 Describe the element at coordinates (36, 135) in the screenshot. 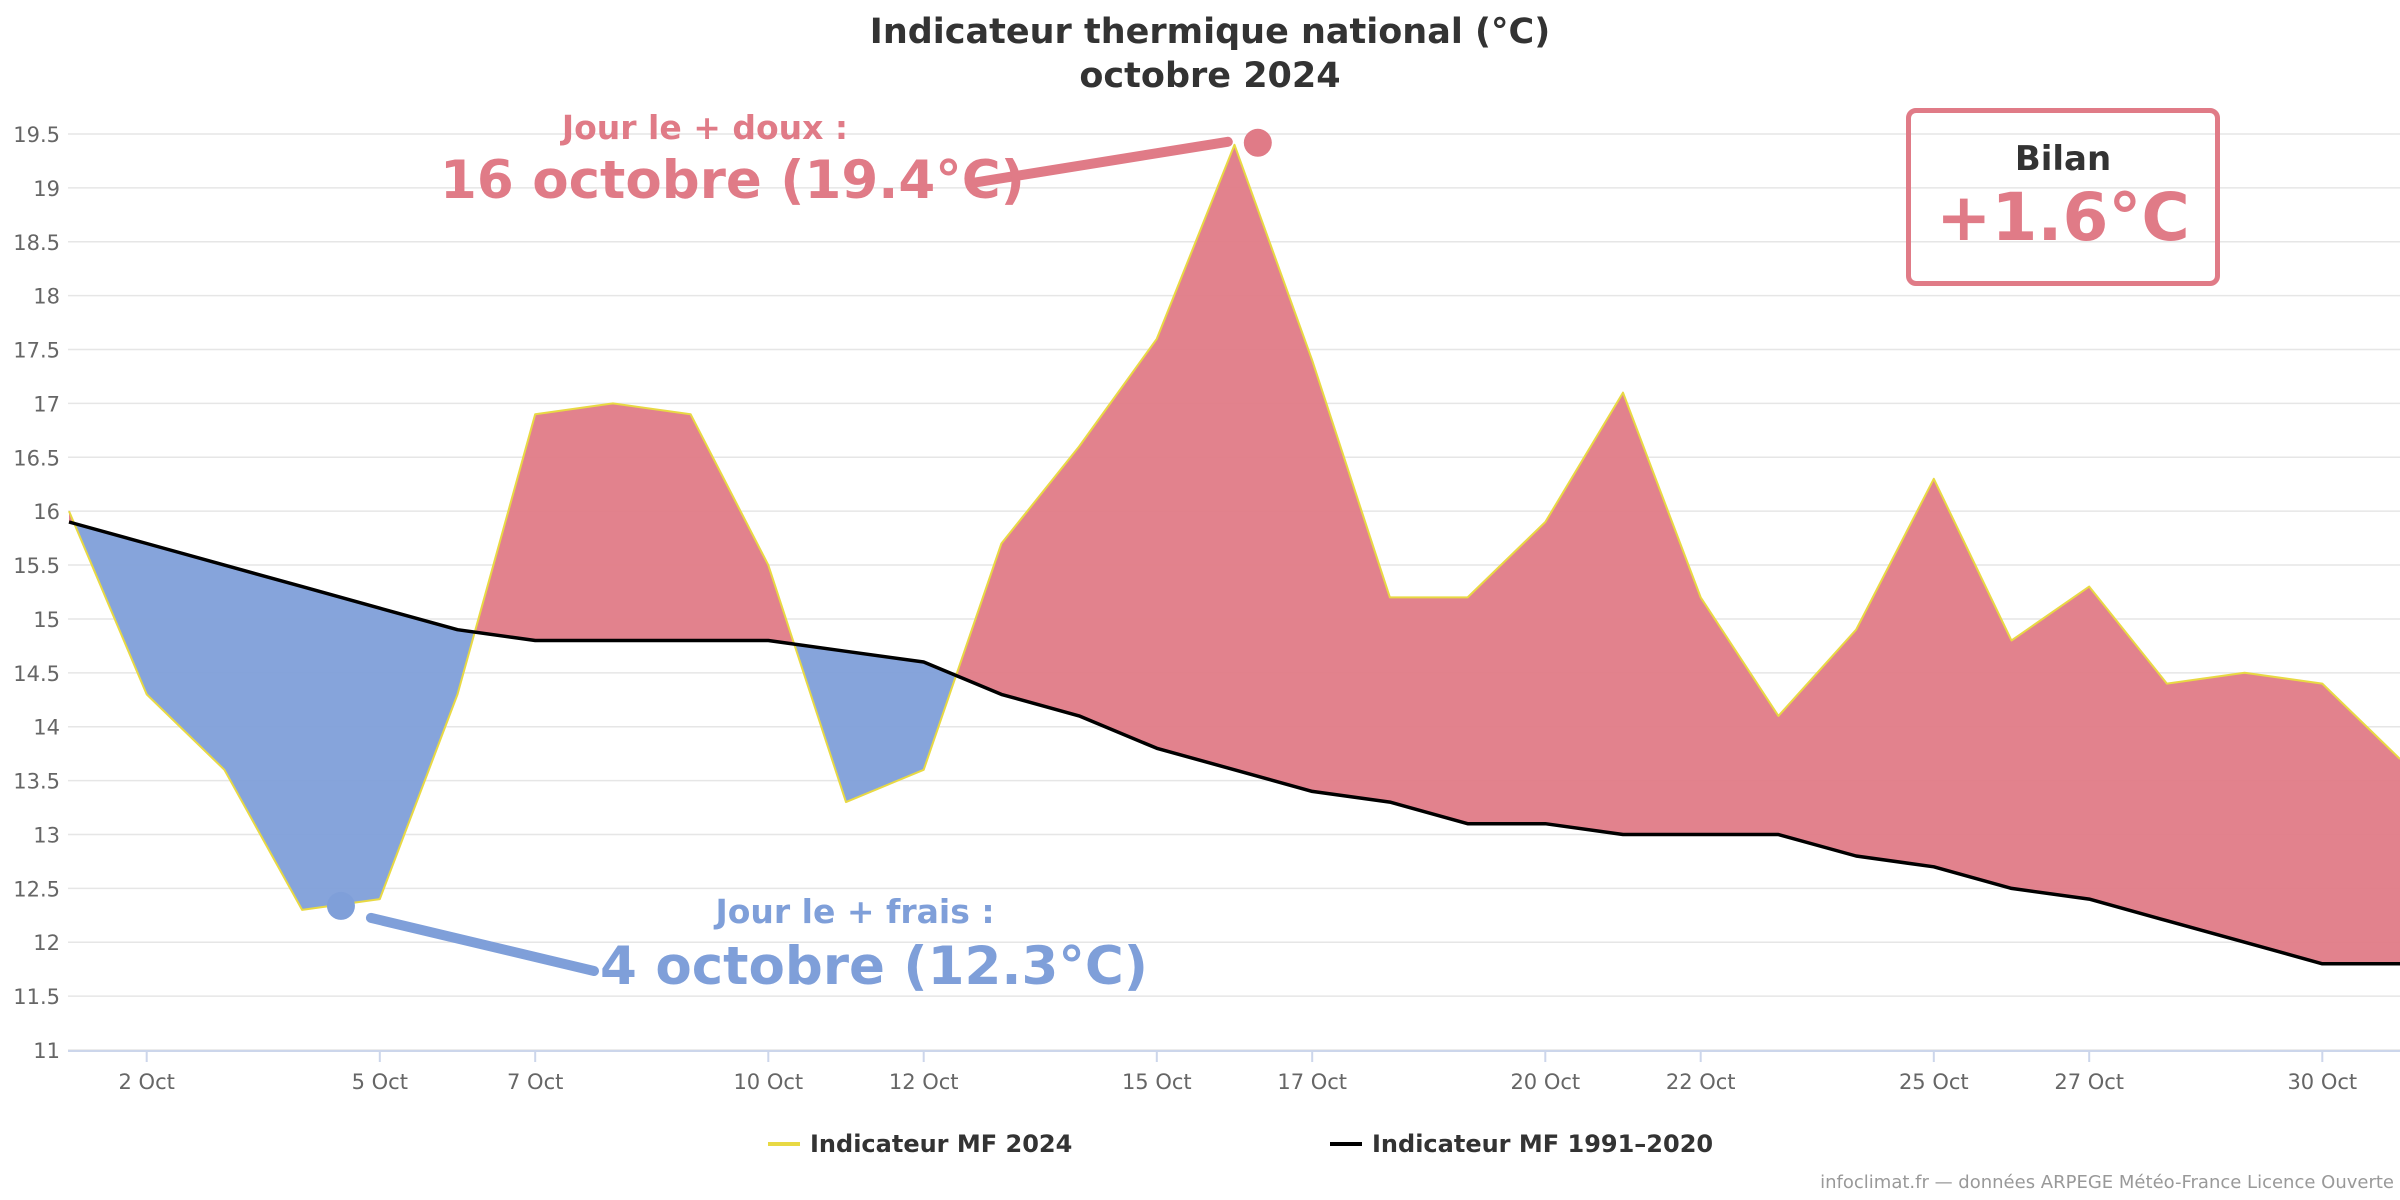

I see `y-tick-label: 19.5` at that location.